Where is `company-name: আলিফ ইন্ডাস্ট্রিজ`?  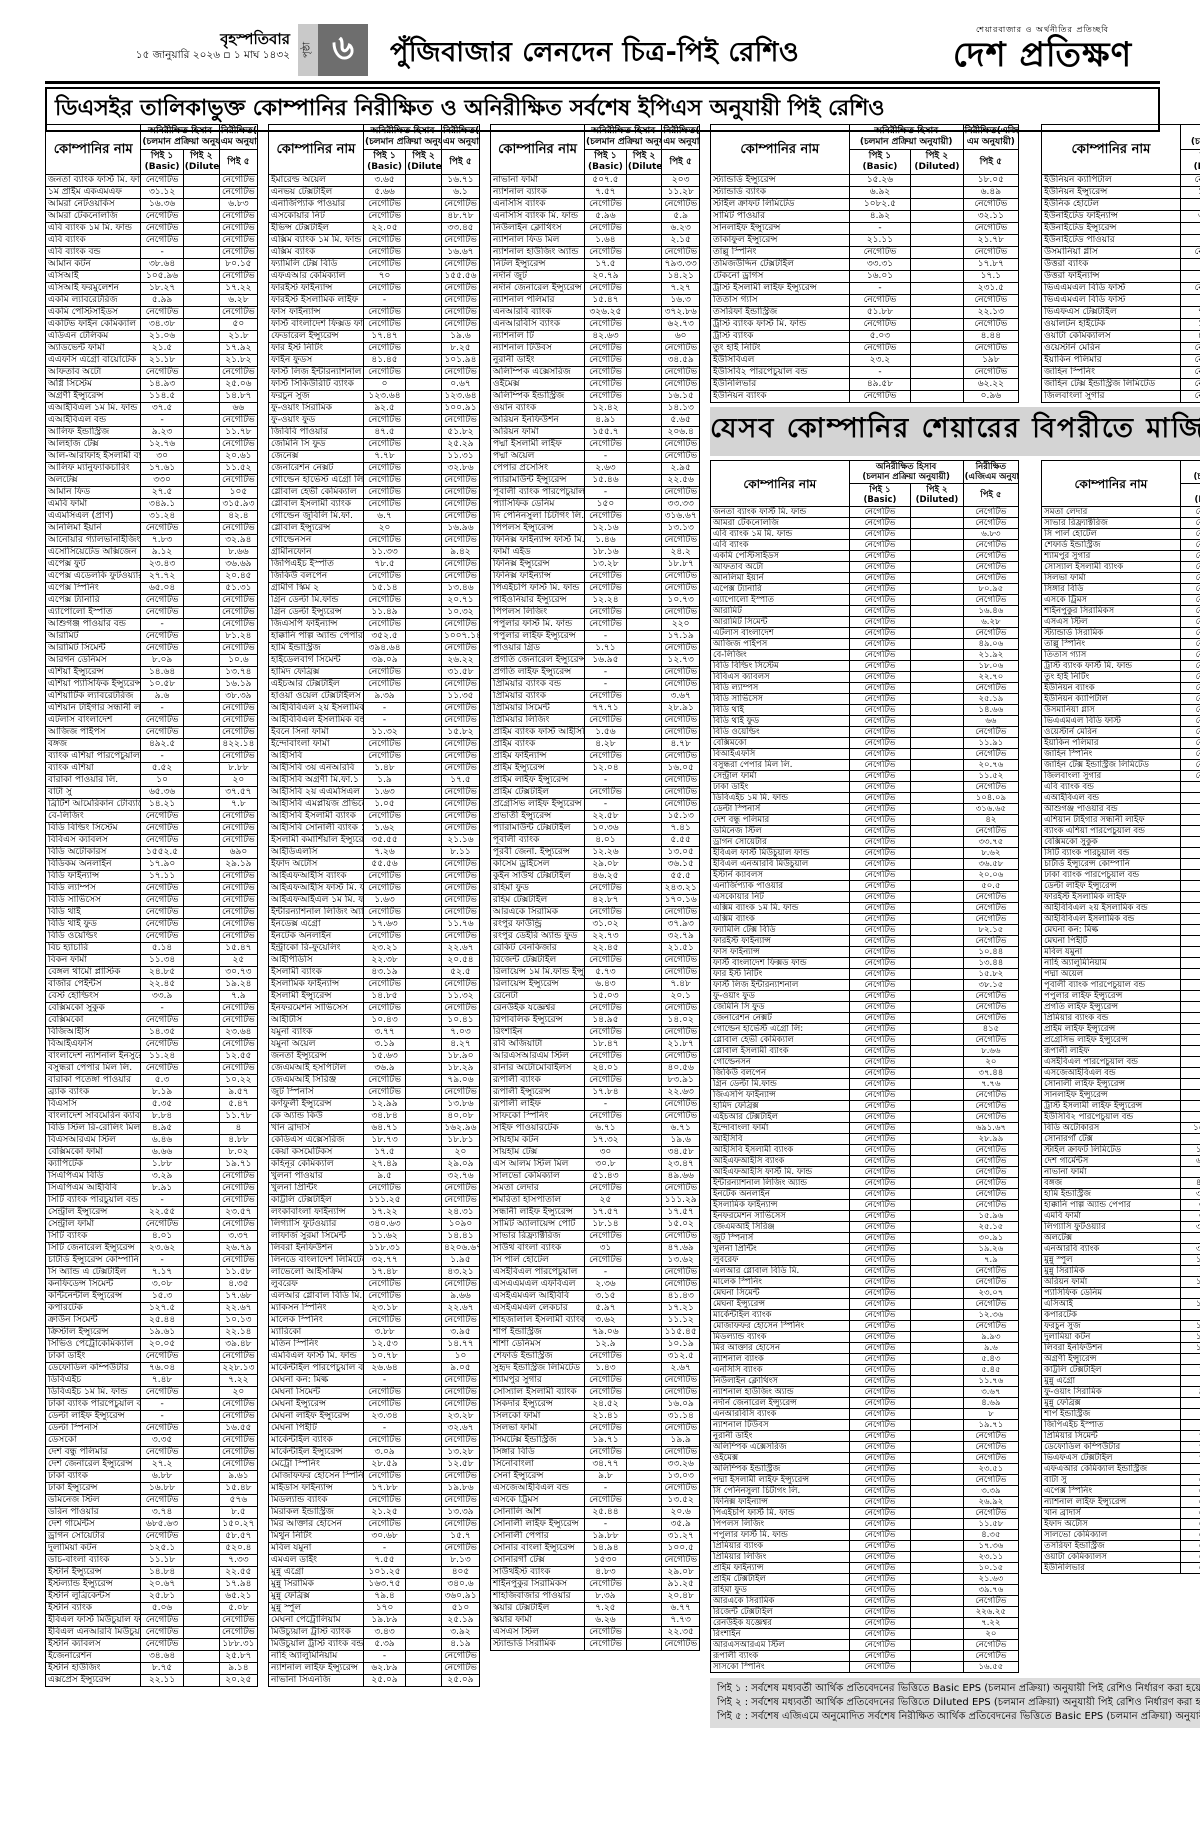
company-name: আলিফ ইন্ডাস্ট্রিজ is located at coordinates (93, 432).